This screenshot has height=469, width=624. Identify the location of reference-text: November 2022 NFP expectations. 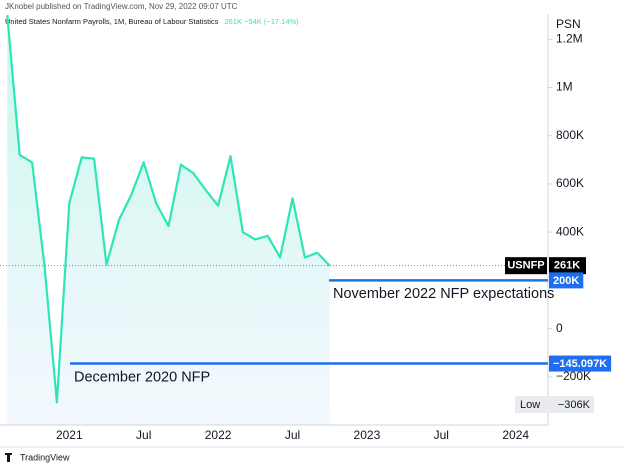
(443, 294).